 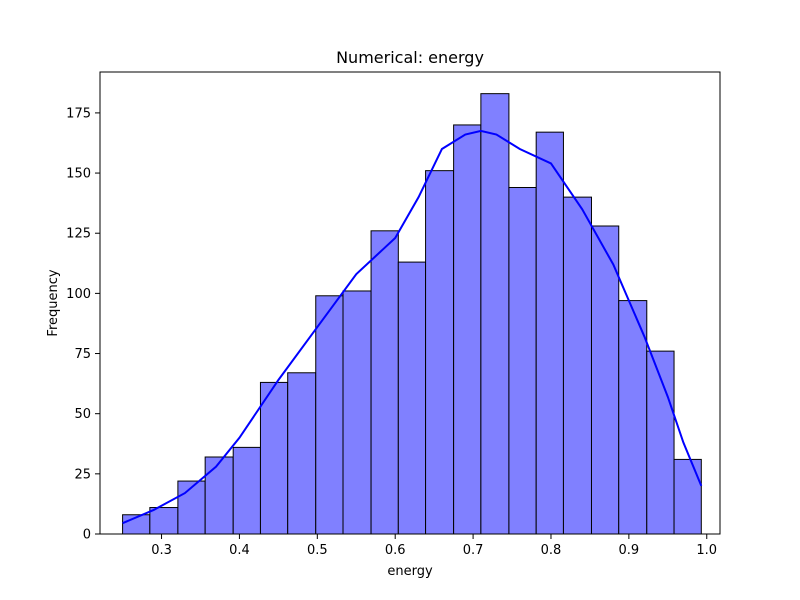 I want to click on x-tick-label: 1.0, so click(x=706, y=550).